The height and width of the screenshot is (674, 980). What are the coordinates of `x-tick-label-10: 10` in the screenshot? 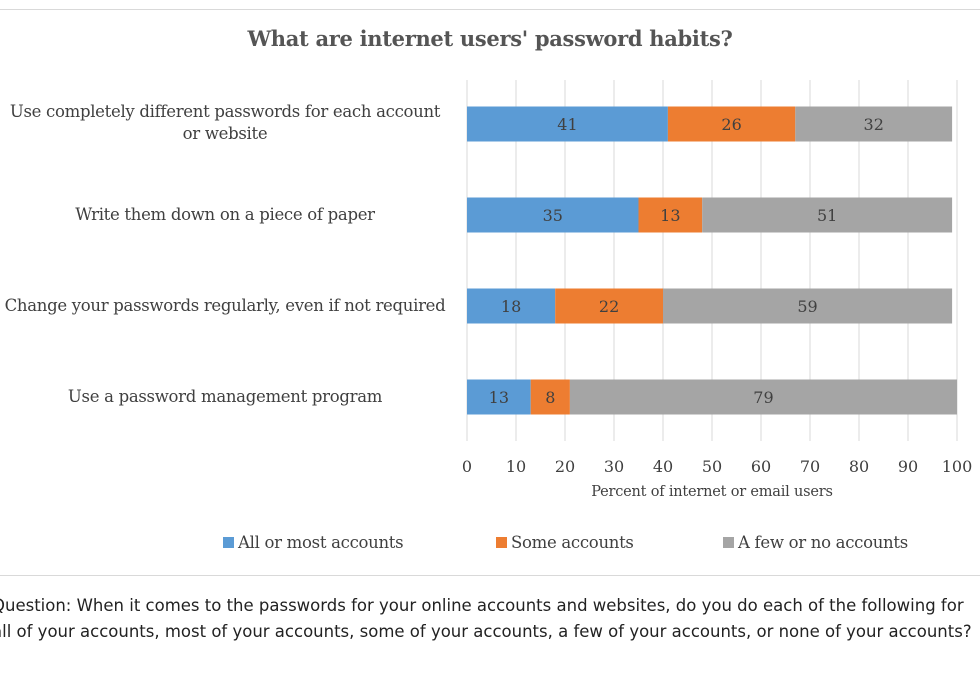 It's located at (516, 466).